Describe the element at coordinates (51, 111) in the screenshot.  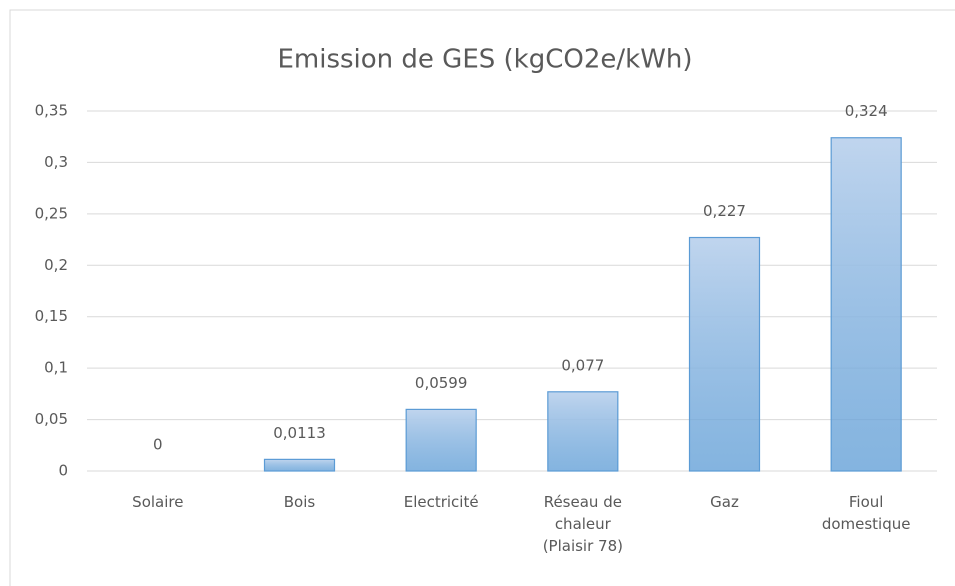
I see `y-tick-label: 0,35` at that location.